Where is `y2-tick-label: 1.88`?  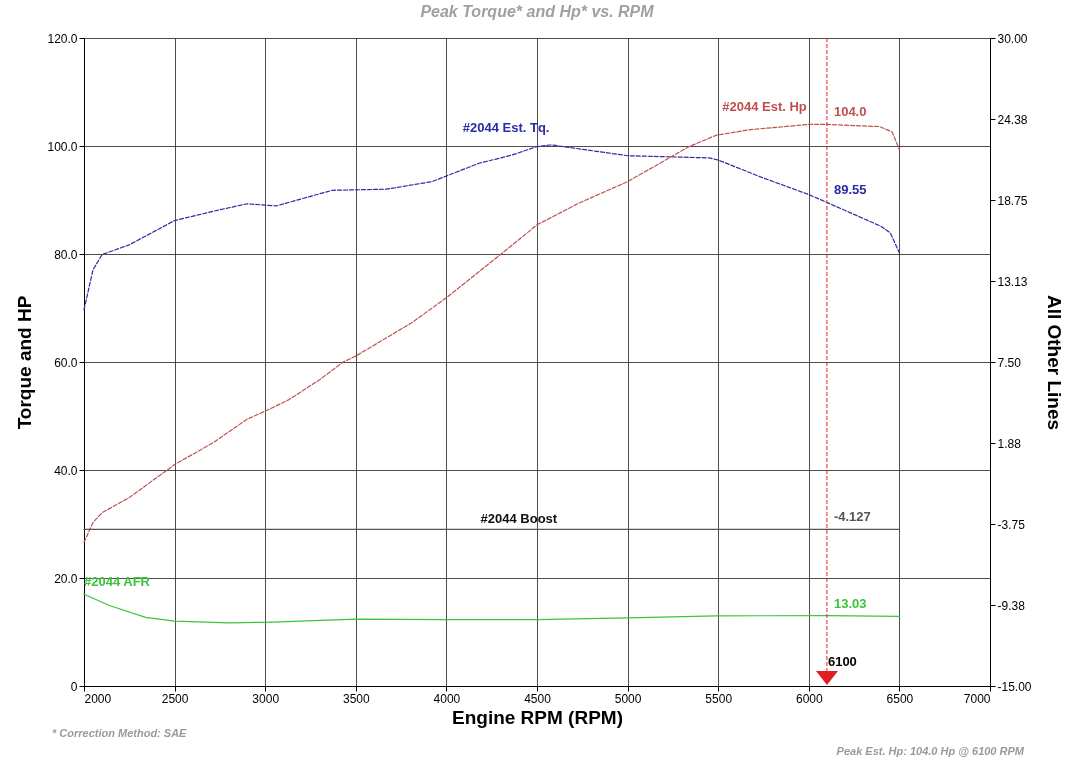 y2-tick-label: 1.88 is located at coordinates (1009, 443).